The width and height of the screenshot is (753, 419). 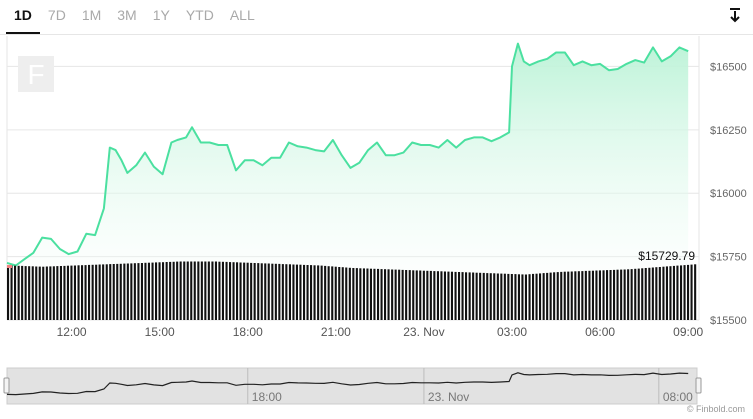 What do you see at coordinates (242, 15) in the screenshot?
I see `tab-all: ALL` at bounding box center [242, 15].